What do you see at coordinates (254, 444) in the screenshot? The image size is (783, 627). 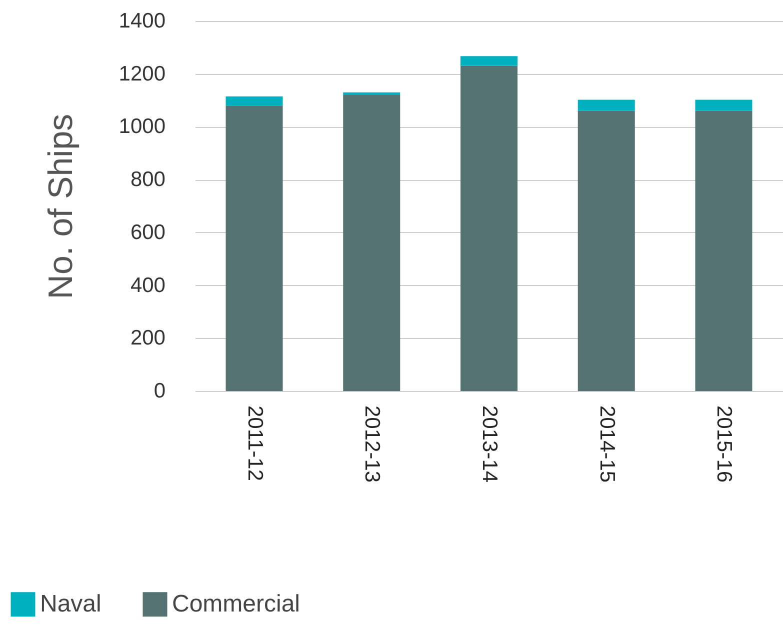 I see `x-tick-label: 2011-12` at bounding box center [254, 444].